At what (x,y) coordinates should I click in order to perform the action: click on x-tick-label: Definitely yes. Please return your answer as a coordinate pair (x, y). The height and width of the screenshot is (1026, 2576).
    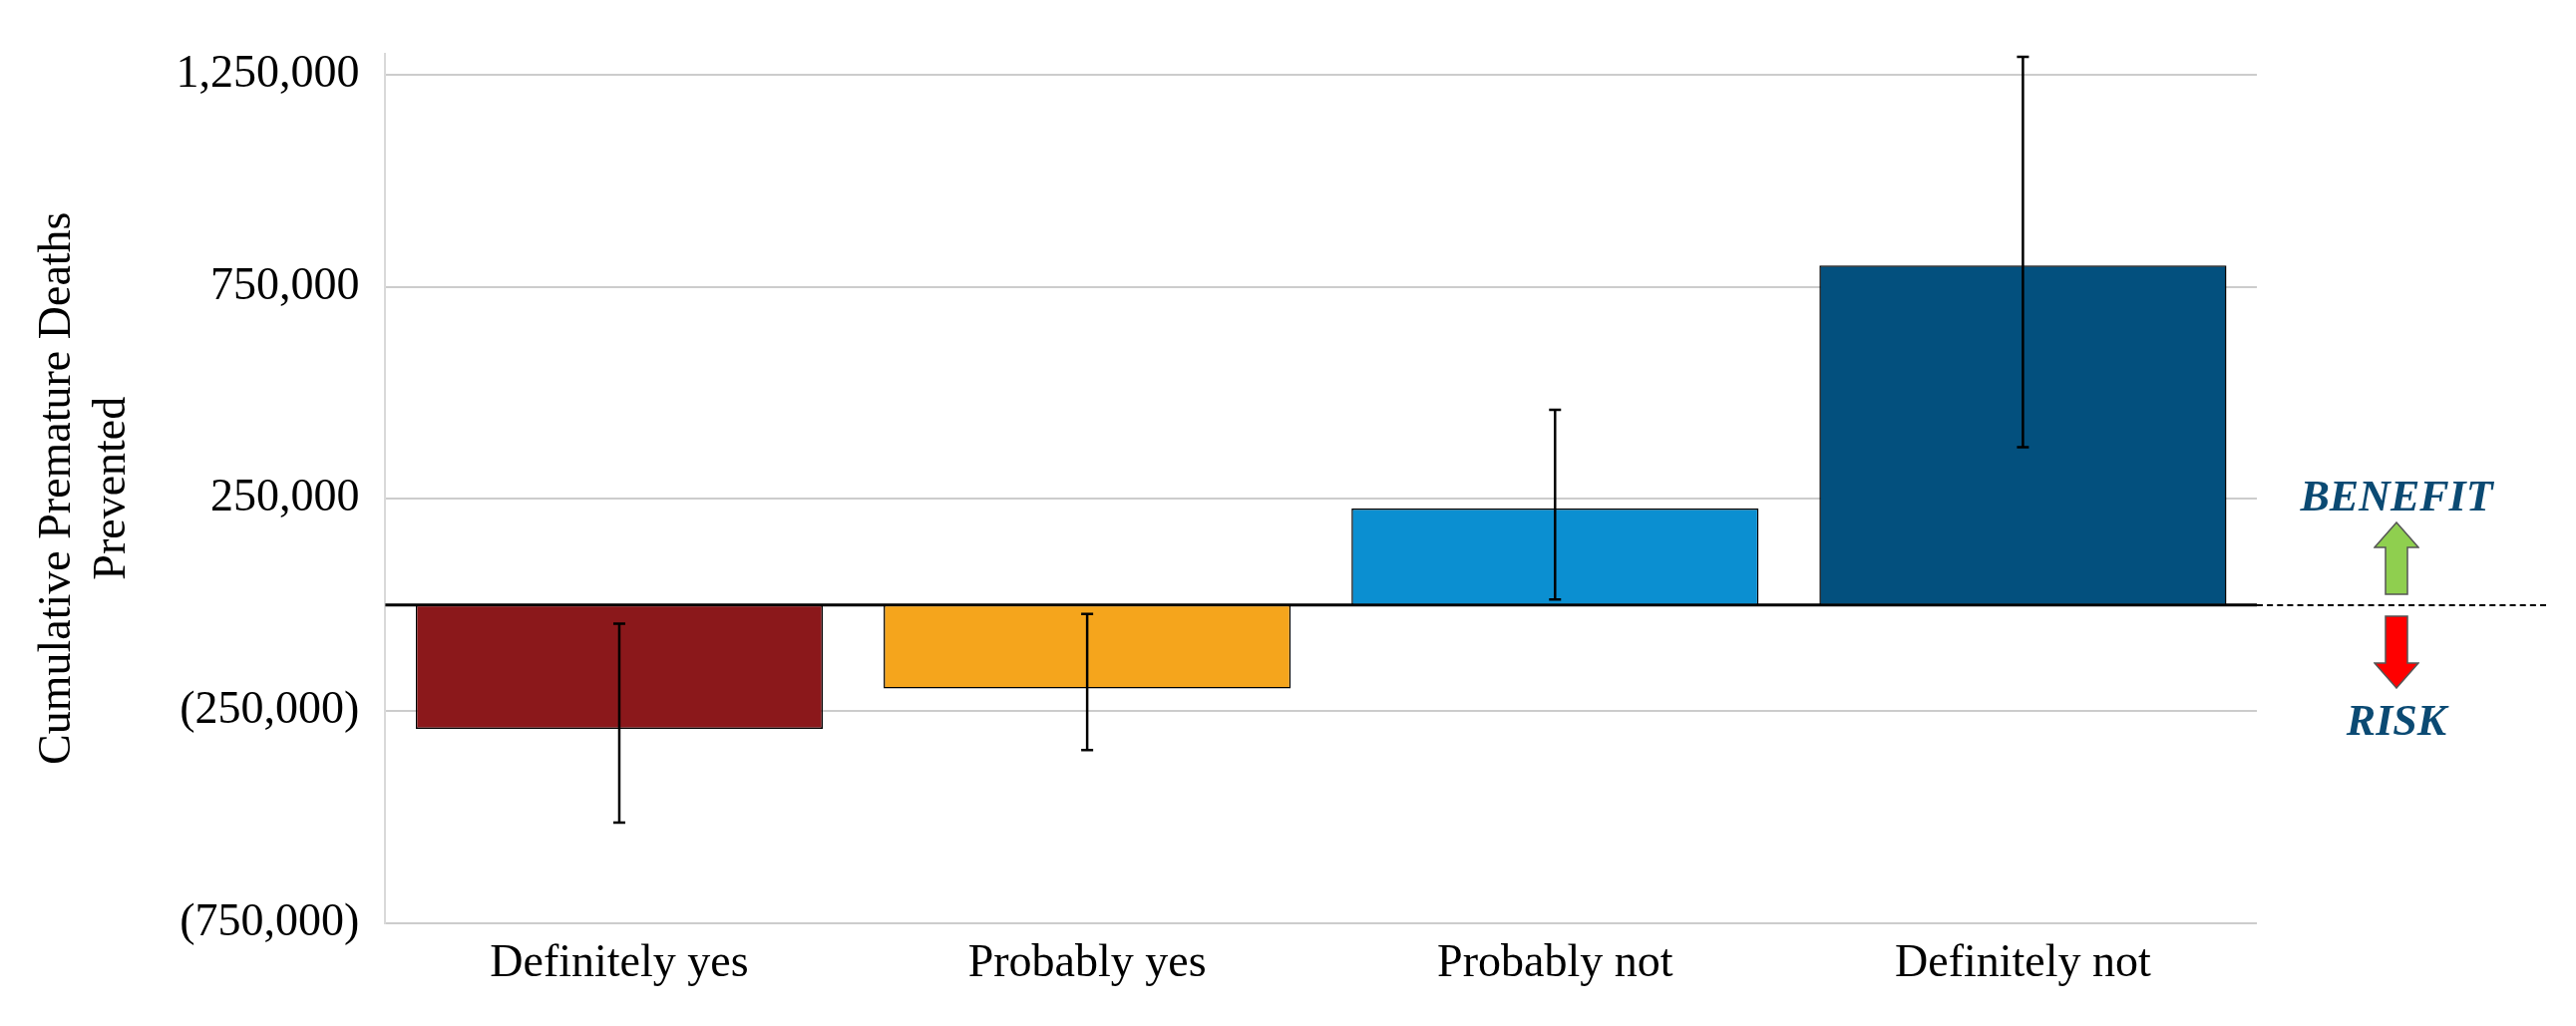
    Looking at the image, I should click on (619, 961).